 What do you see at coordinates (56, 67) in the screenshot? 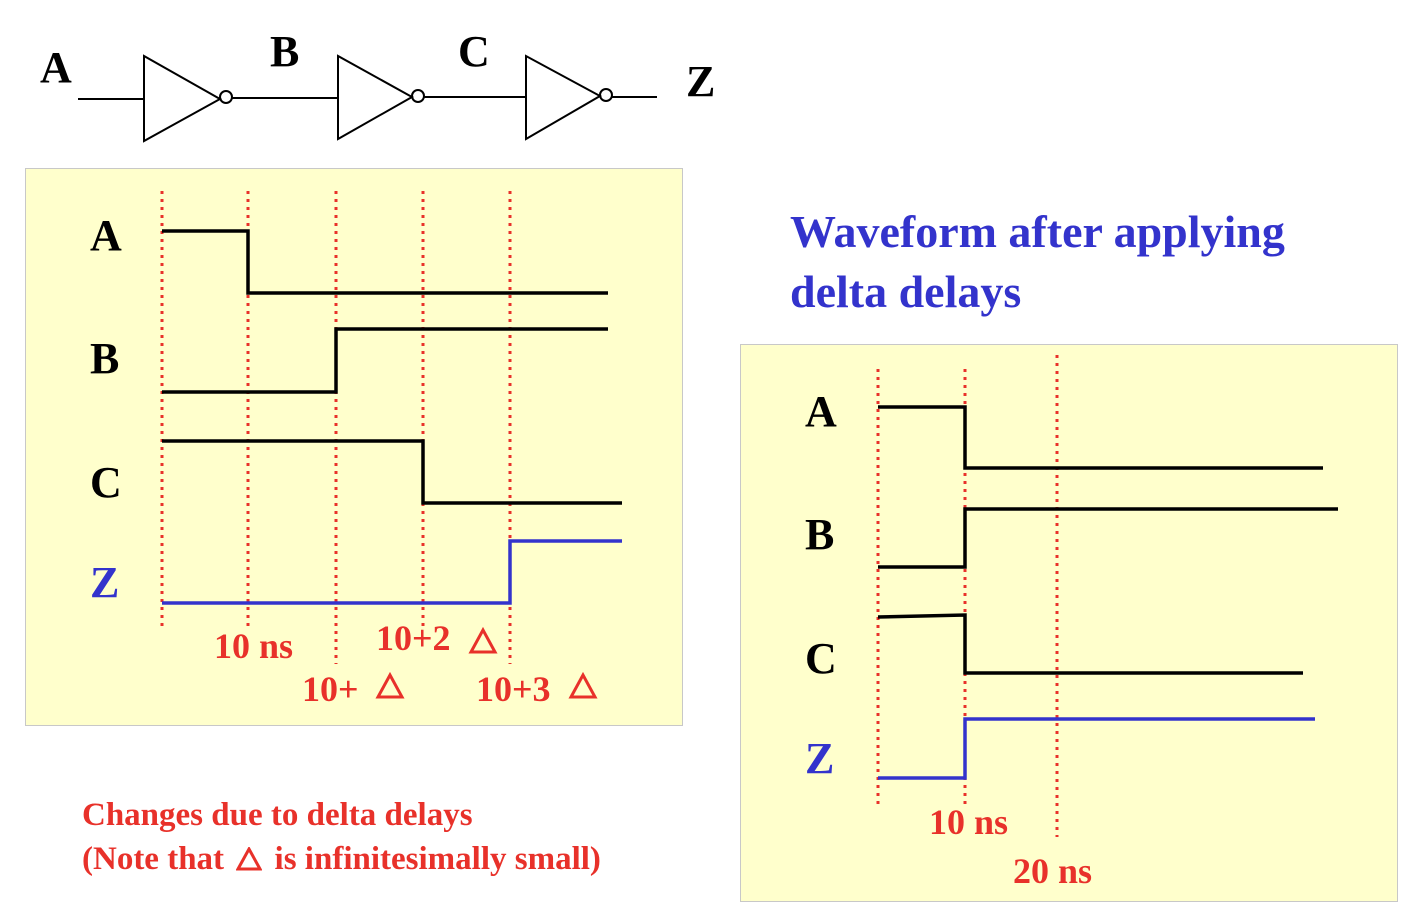
I see `circuit-label-a: A` at bounding box center [56, 67].